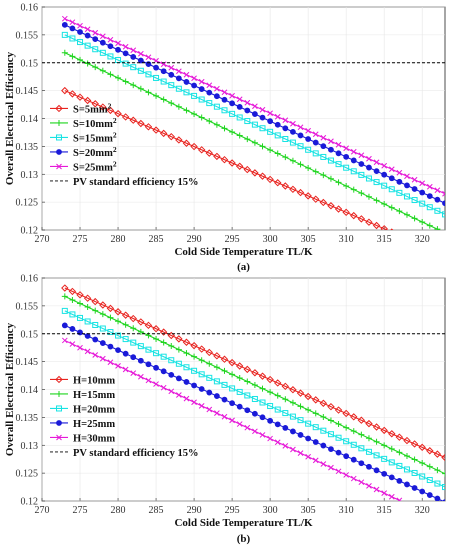 This screenshot has height=550, width=450. What do you see at coordinates (42, 510) in the screenshot?
I see `x-tick-label: 270` at bounding box center [42, 510].